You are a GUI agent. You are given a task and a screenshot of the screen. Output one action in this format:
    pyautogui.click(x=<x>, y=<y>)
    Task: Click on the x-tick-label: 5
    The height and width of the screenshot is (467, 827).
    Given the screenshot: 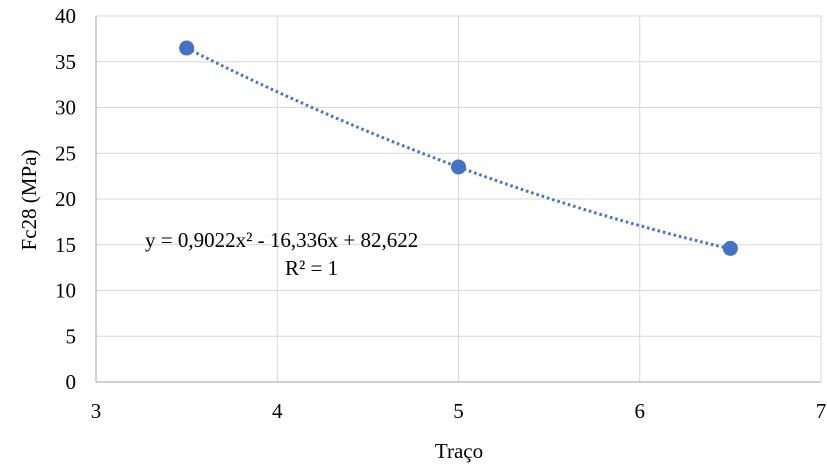 What is the action you would take?
    pyautogui.click(x=458, y=411)
    